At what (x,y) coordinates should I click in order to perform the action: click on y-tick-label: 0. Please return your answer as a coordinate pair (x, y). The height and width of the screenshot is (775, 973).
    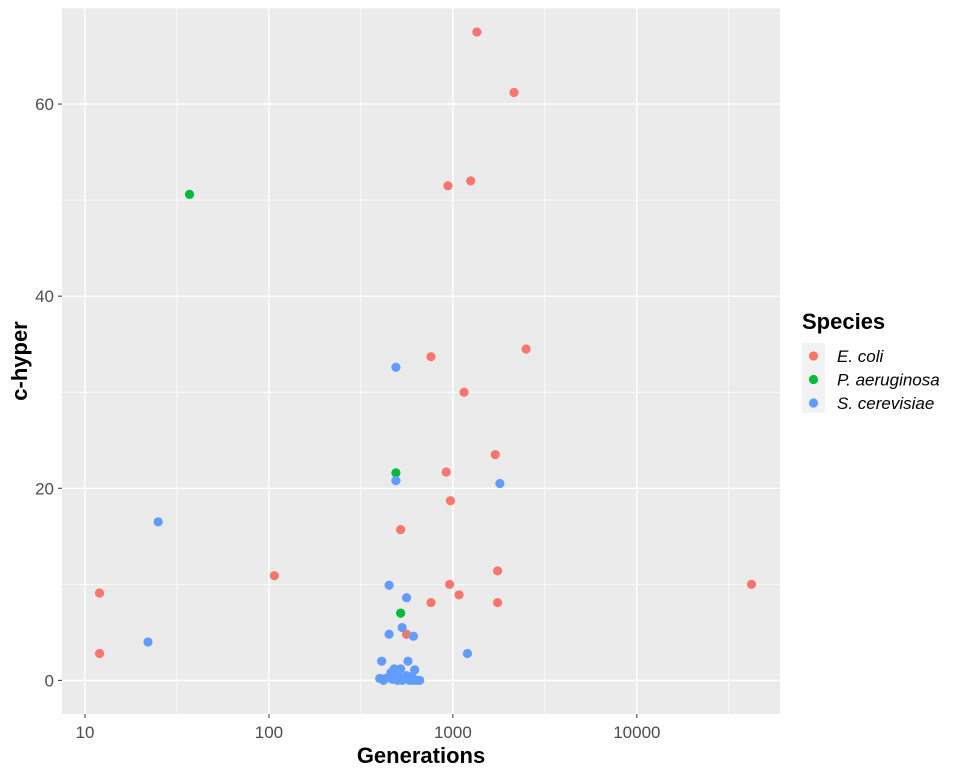
    Looking at the image, I should click on (49, 680).